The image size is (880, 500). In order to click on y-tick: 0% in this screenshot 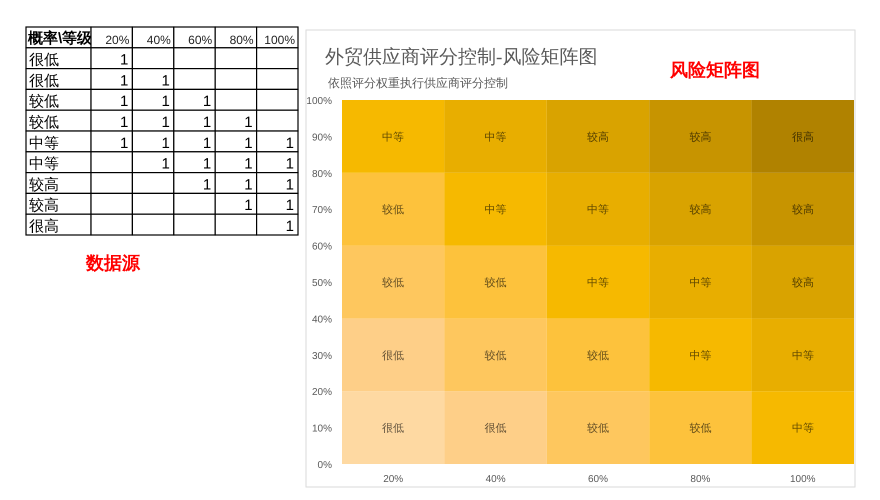, I will do `click(325, 465)`.